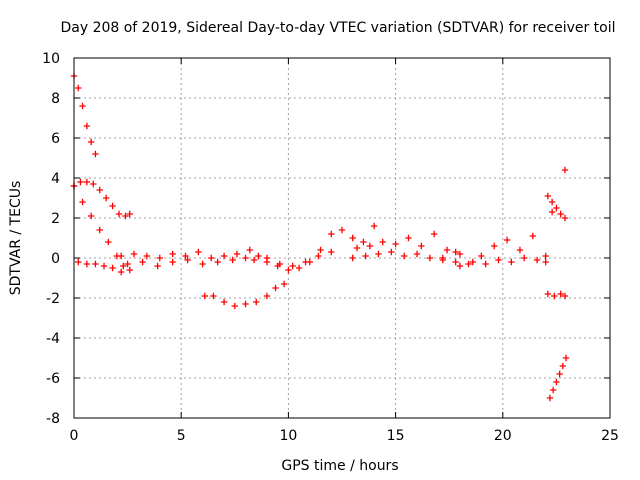  I want to click on series-late-decline, so click(556, 207).